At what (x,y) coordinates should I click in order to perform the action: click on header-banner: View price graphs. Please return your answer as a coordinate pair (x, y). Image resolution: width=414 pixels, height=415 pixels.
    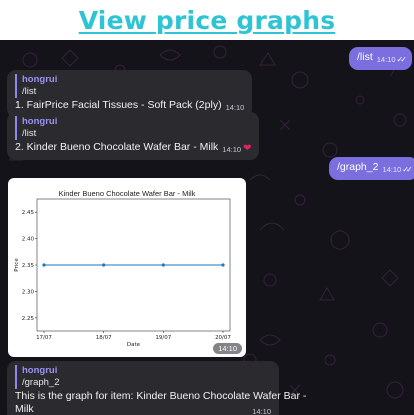
    Looking at the image, I should click on (207, 20).